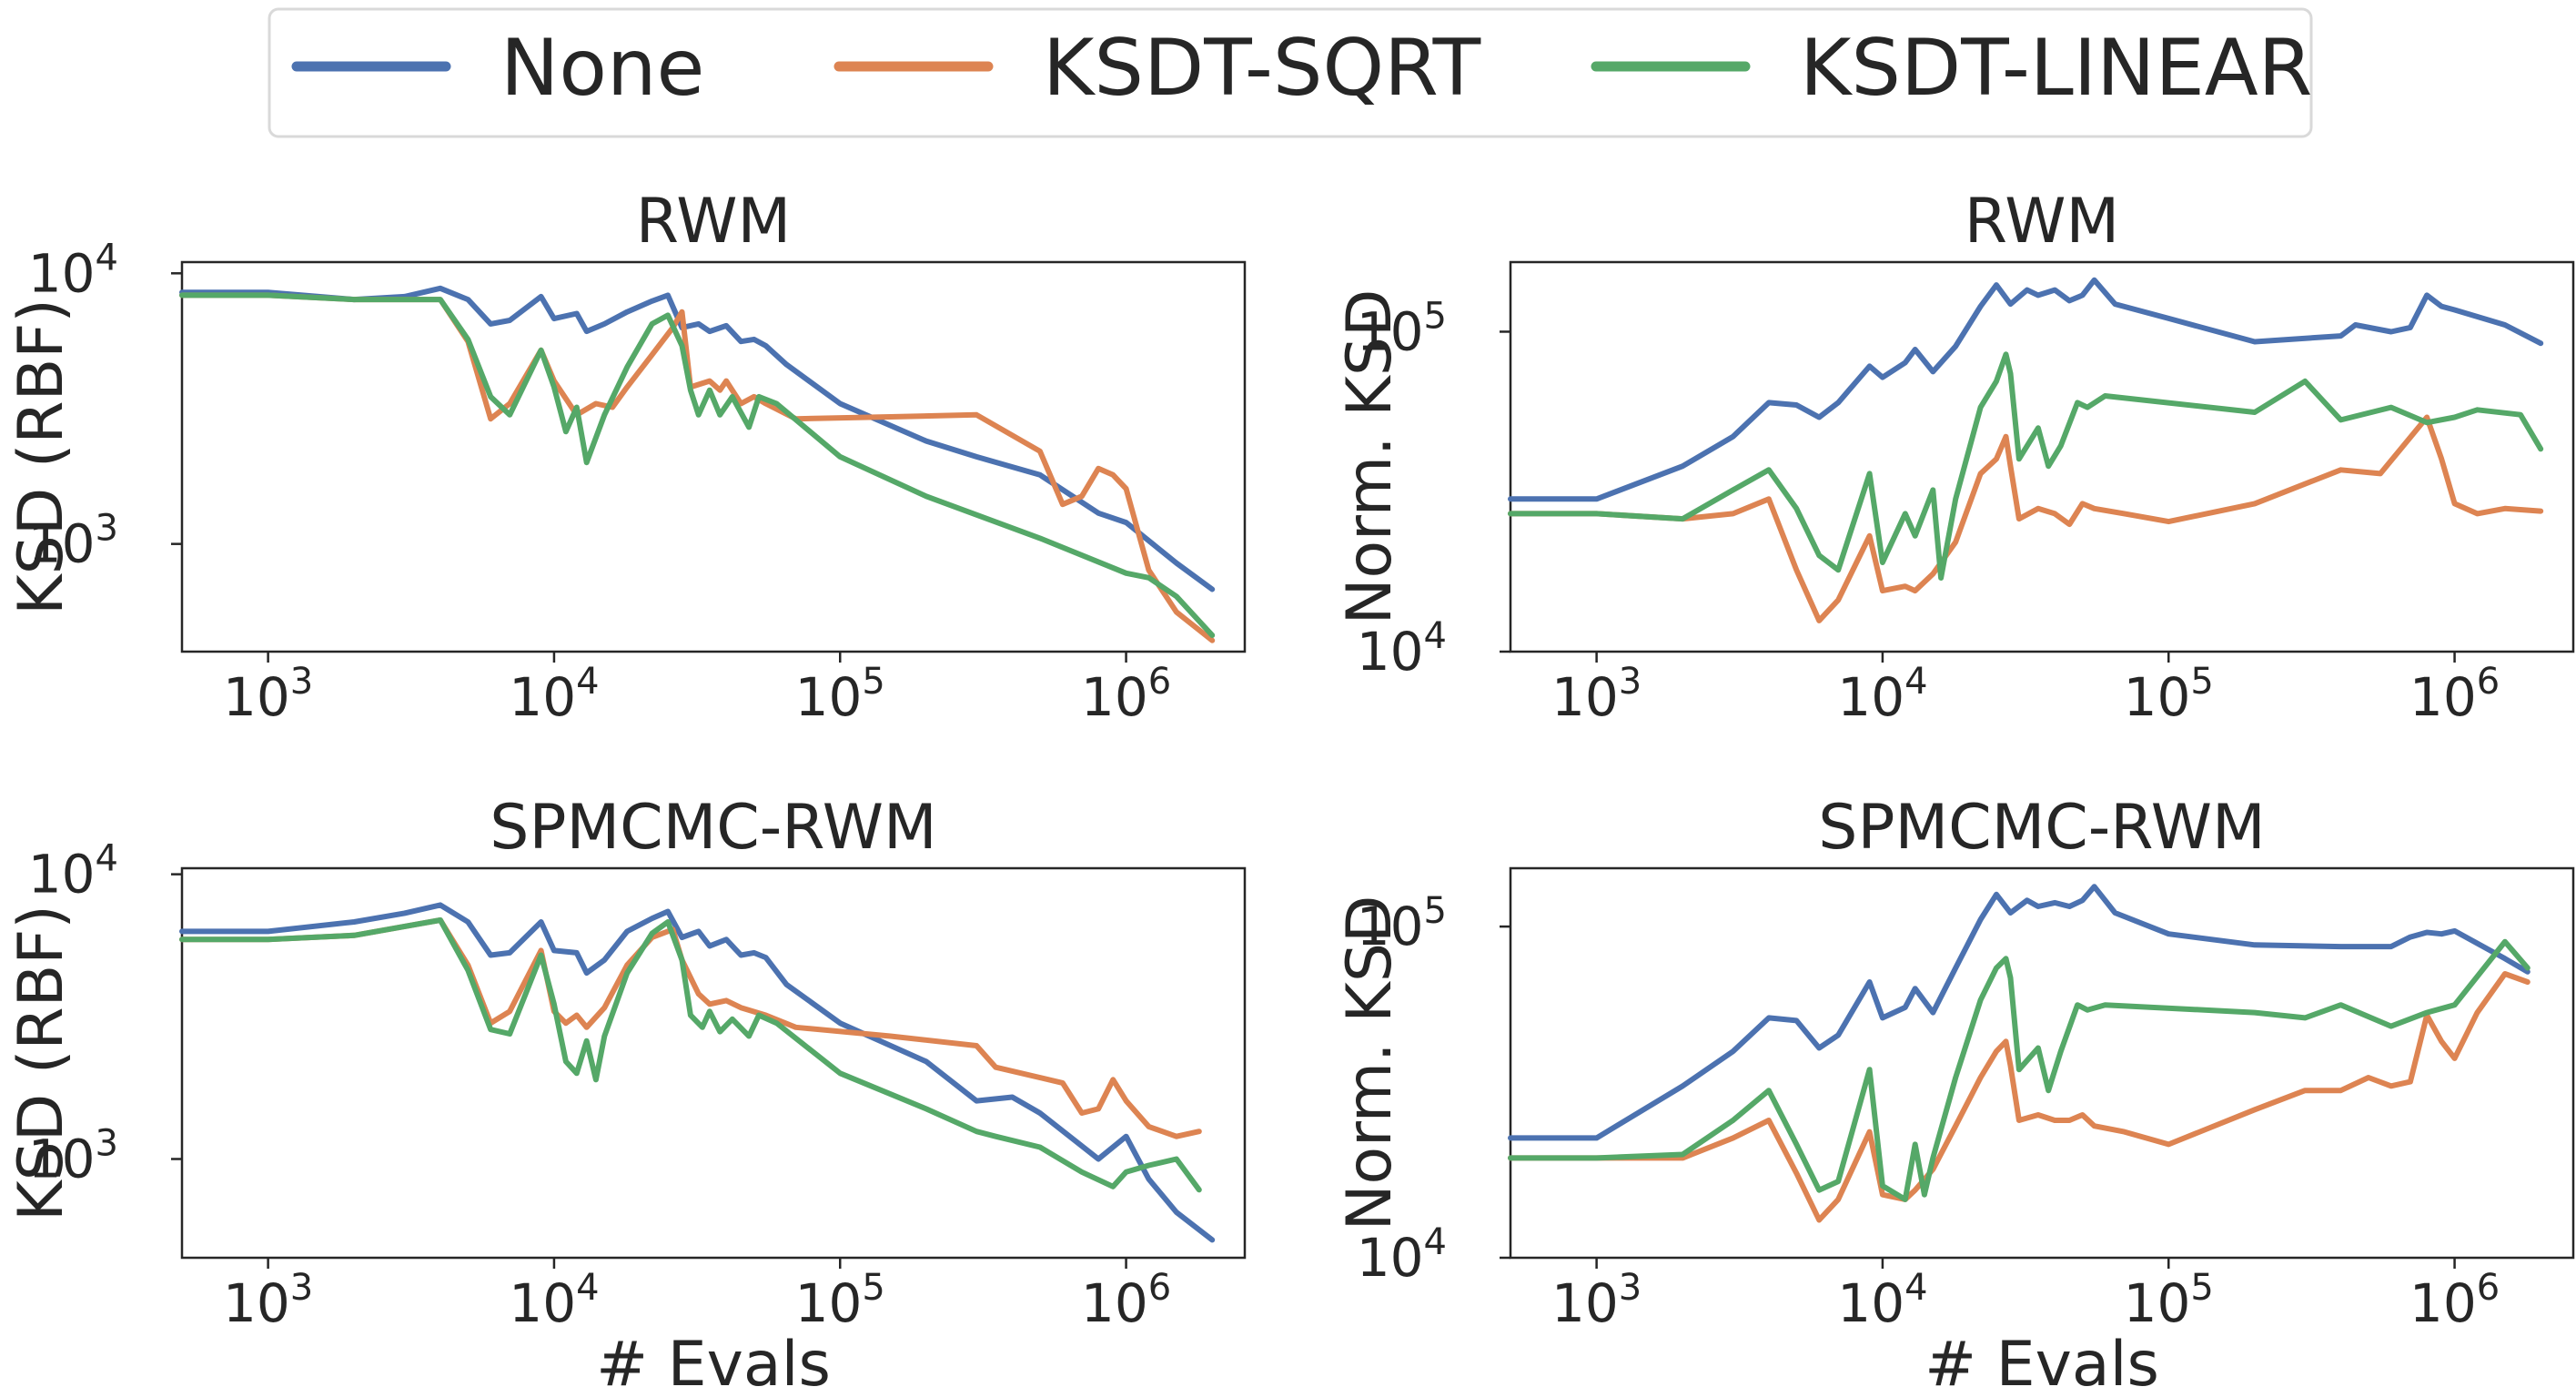 The image size is (2576, 1397). What do you see at coordinates (2056, 68) in the screenshot?
I see `legend-label-ksdt-linear: KSDT-LINEAR` at bounding box center [2056, 68].